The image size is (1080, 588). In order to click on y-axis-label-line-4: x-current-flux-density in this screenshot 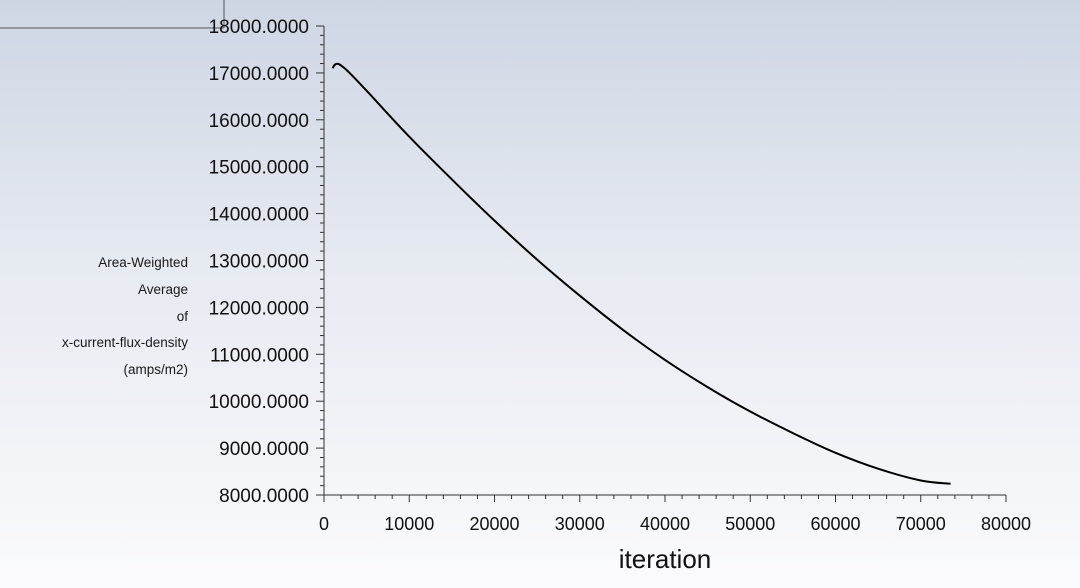, I will do `click(124, 343)`.